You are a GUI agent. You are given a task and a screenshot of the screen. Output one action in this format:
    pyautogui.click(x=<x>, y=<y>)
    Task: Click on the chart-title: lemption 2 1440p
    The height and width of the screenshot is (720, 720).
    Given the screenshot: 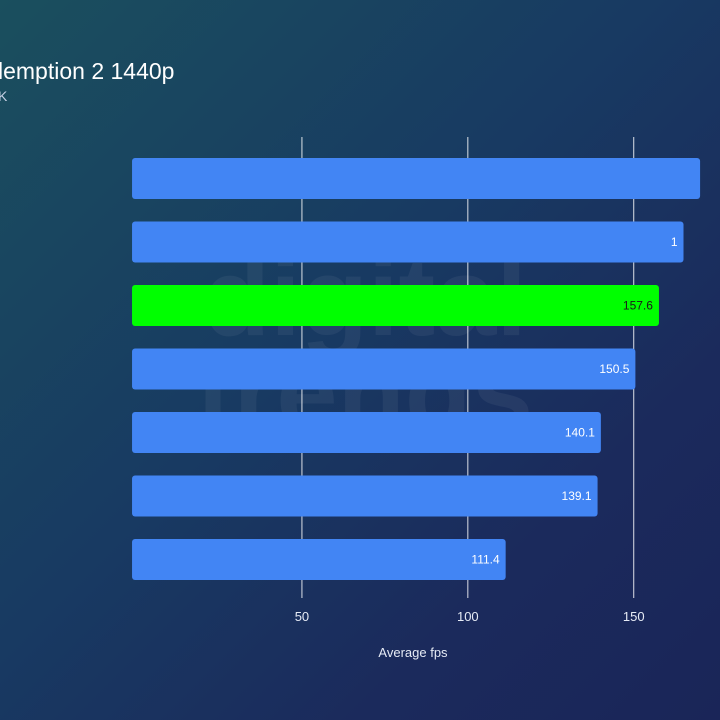 What is the action you would take?
    pyautogui.click(x=87, y=71)
    